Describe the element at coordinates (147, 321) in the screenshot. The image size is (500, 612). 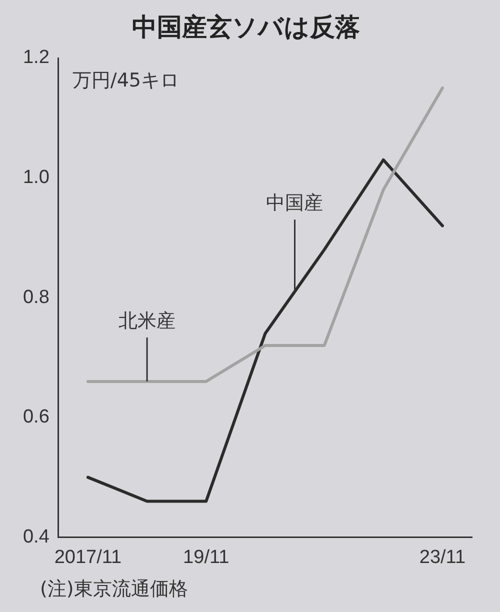
I see `text: 北米産` at that location.